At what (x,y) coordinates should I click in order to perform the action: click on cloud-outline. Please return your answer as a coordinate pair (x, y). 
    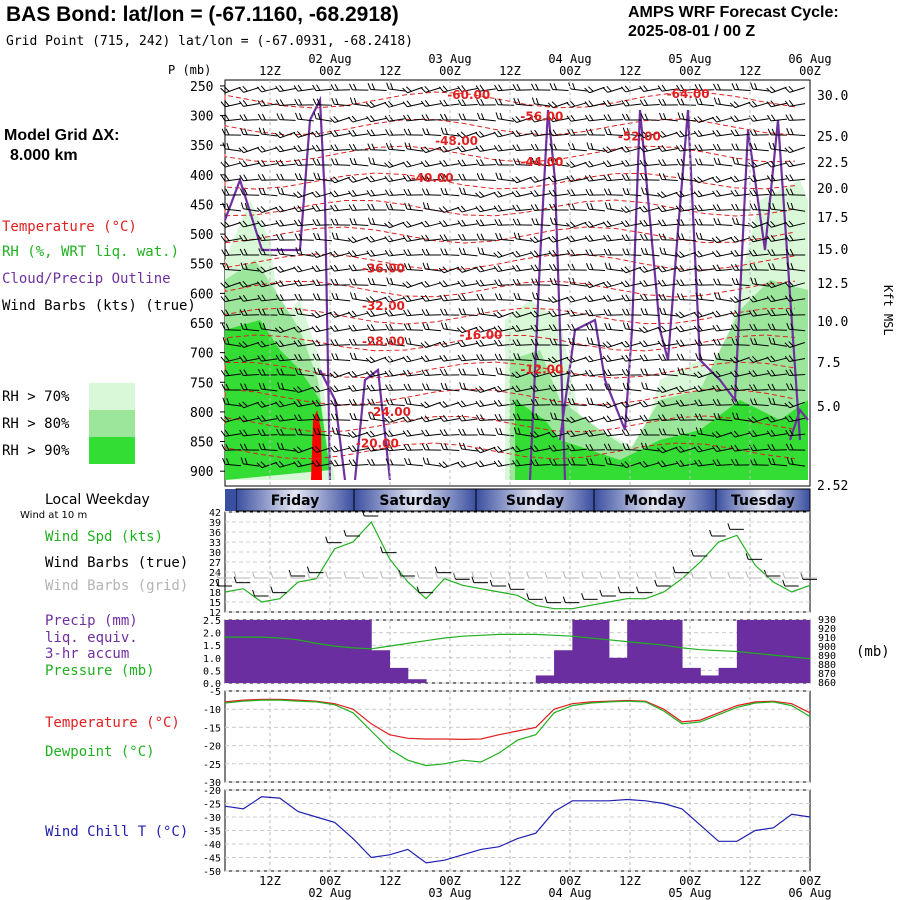
    Looking at the image, I should click on (277, 288).